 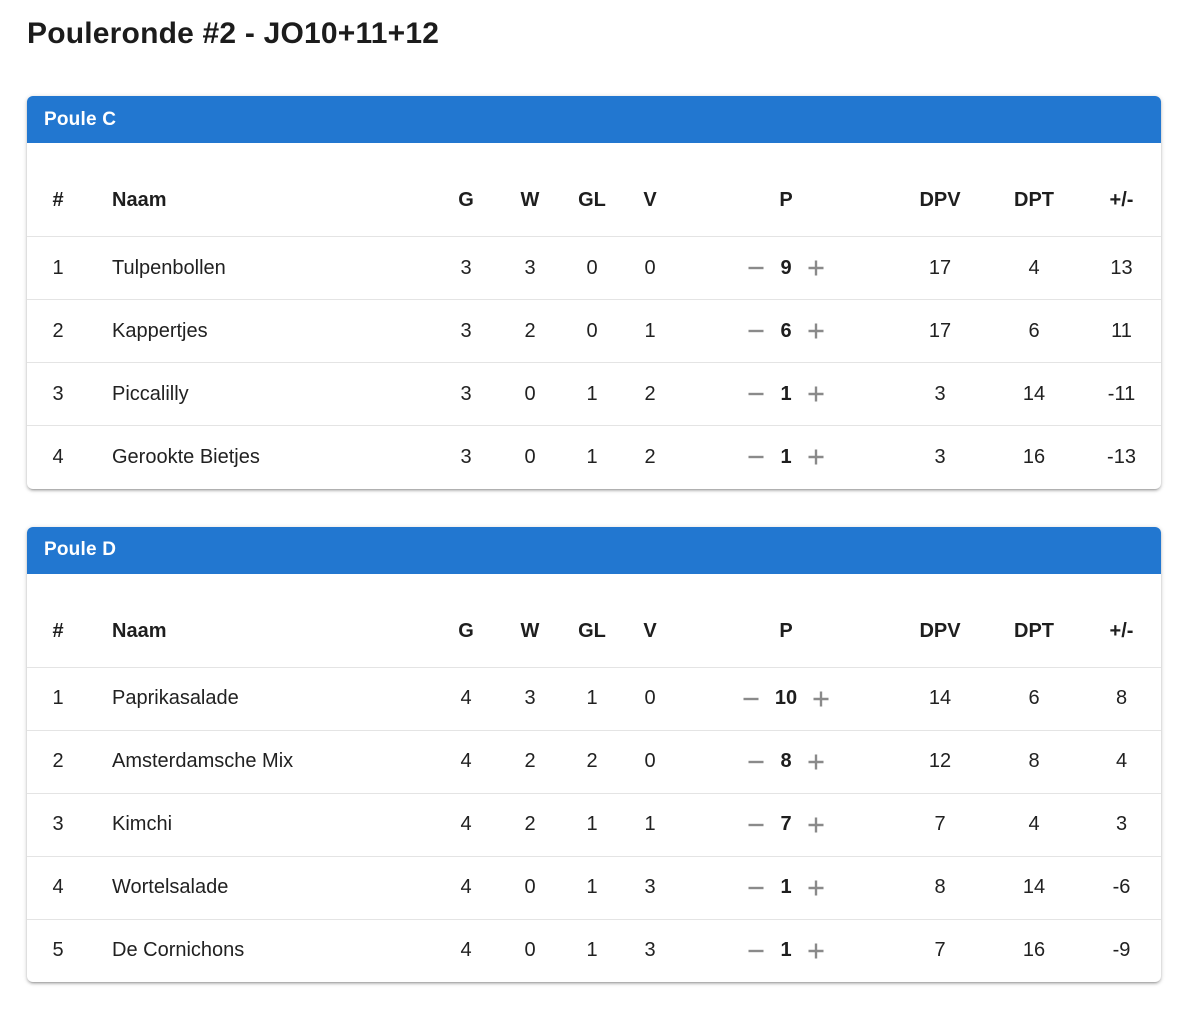 What do you see at coordinates (1121, 698) in the screenshot?
I see `cell-goal-difference: 8` at bounding box center [1121, 698].